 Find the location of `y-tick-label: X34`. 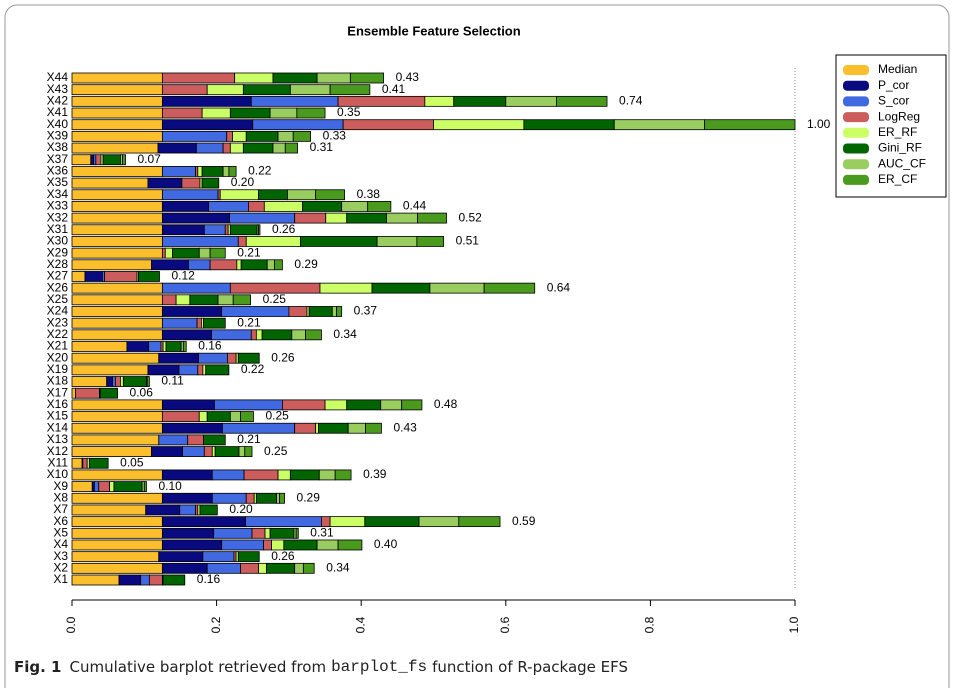

y-tick-label: X34 is located at coordinates (58, 194).